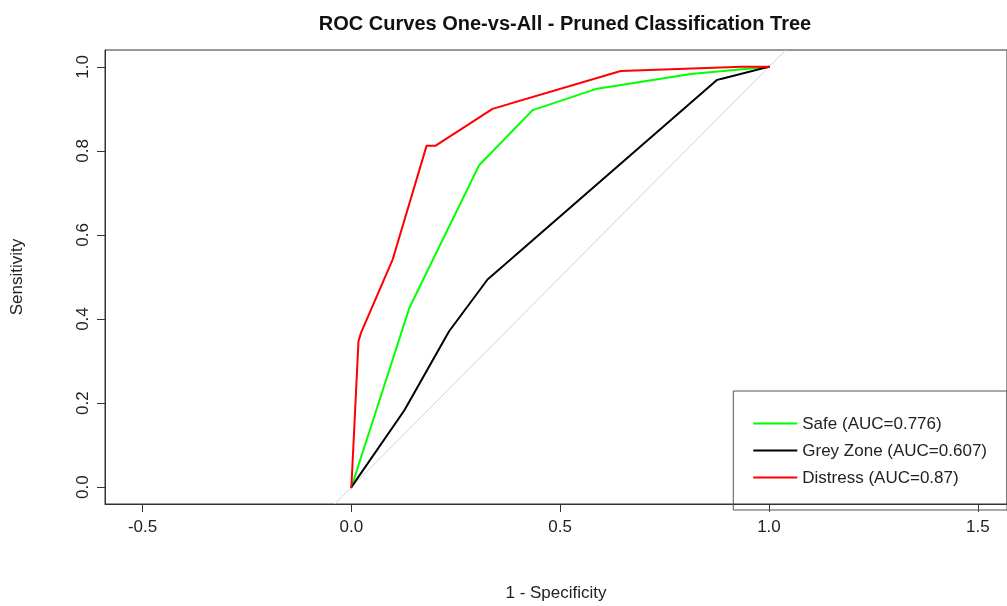 This screenshot has width=1007, height=606. What do you see at coordinates (351, 526) in the screenshot?
I see `x-tick-label: 0.0` at bounding box center [351, 526].